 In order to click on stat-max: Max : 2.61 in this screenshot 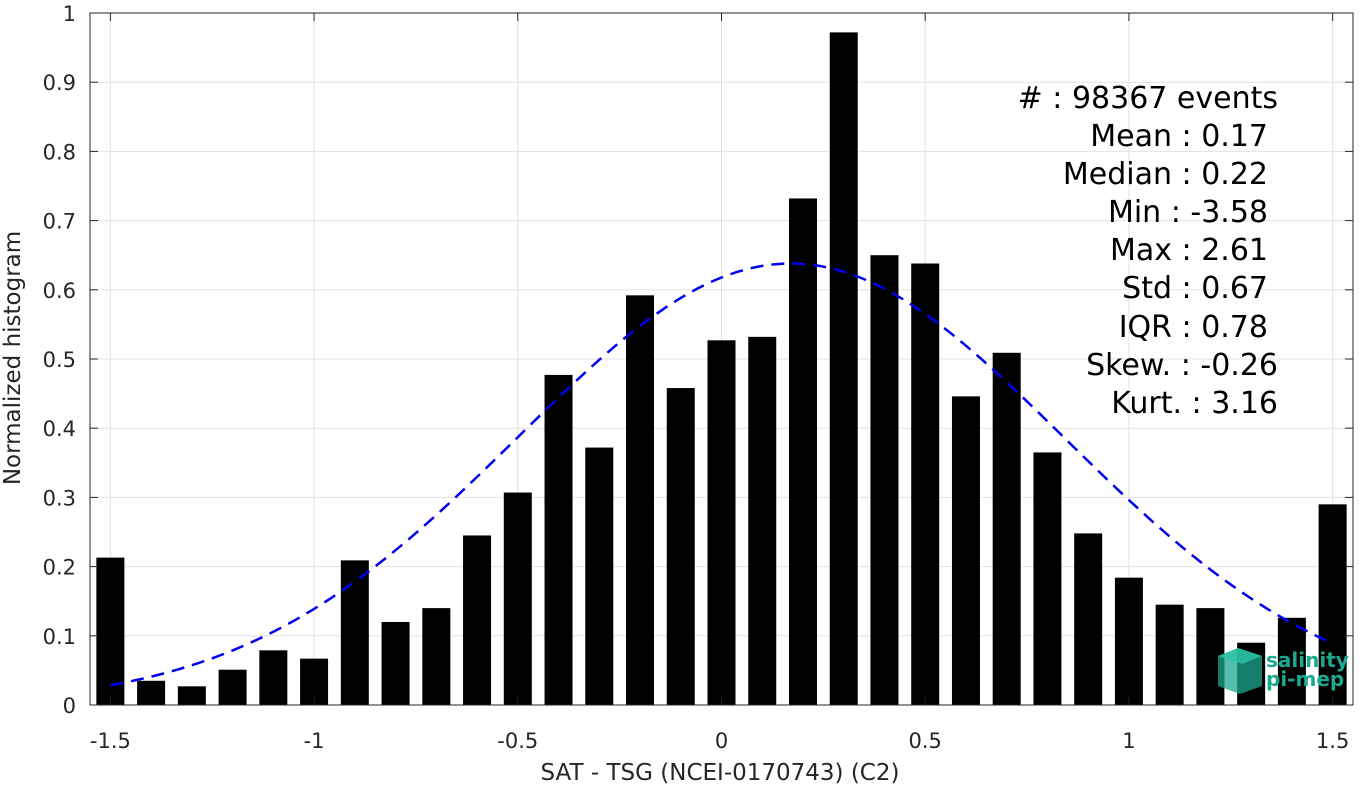, I will do `click(1189, 250)`.